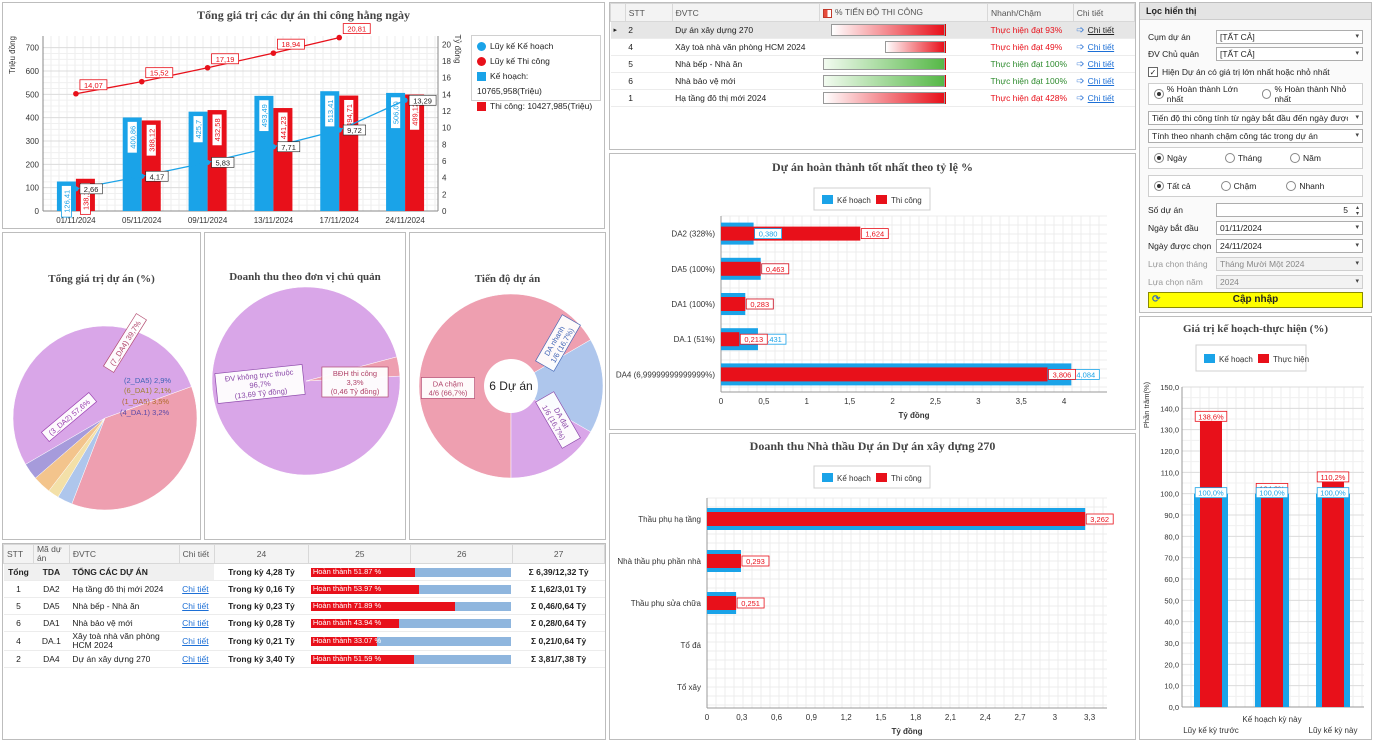 This screenshot has width=1377, height=744. I want to click on unit-select: [TẤT CẢ] ▾, so click(1289, 54).